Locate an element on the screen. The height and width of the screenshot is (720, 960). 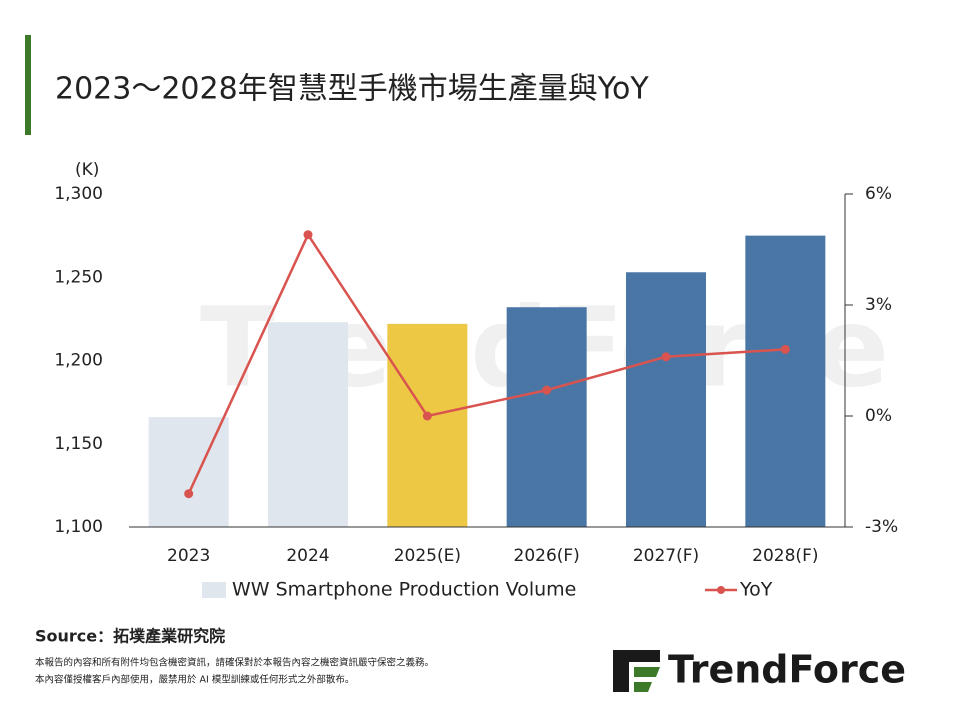
y-axis-label: (K) is located at coordinates (87, 170).